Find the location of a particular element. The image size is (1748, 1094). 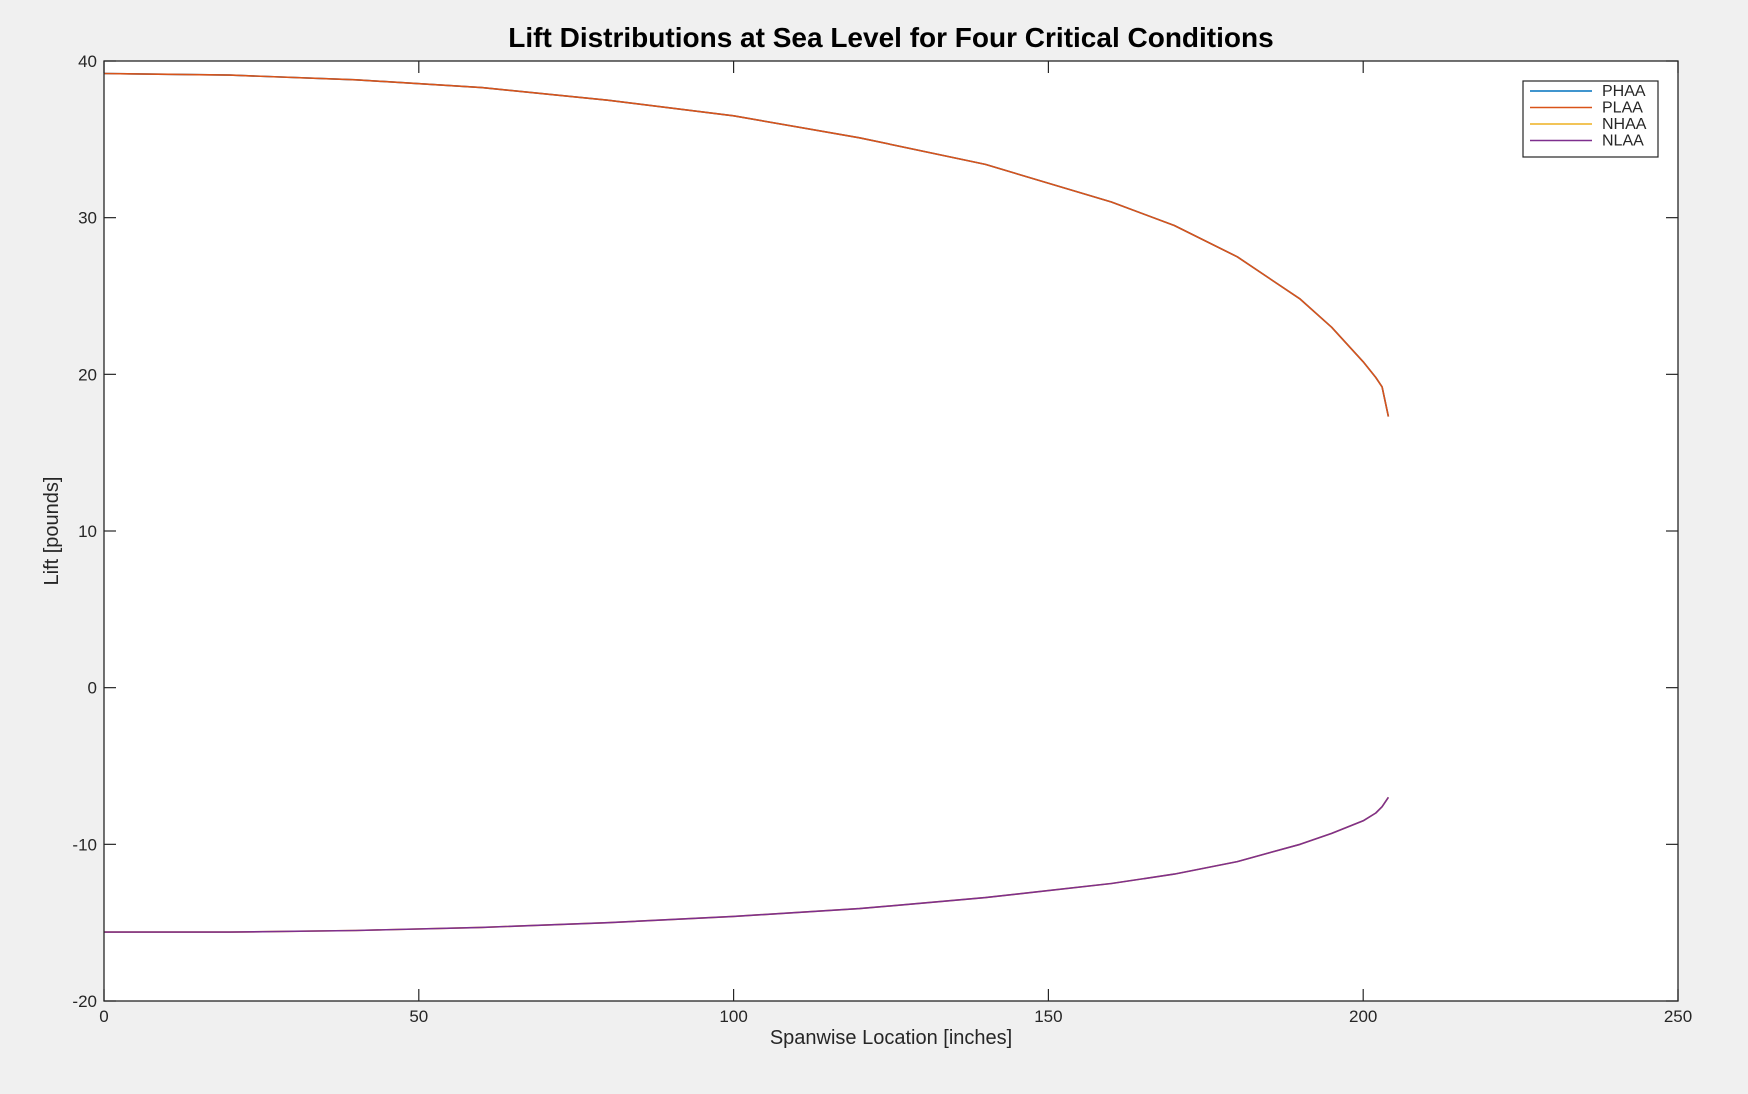

legend-entry-nhaa: NHAA is located at coordinates (1588, 124).